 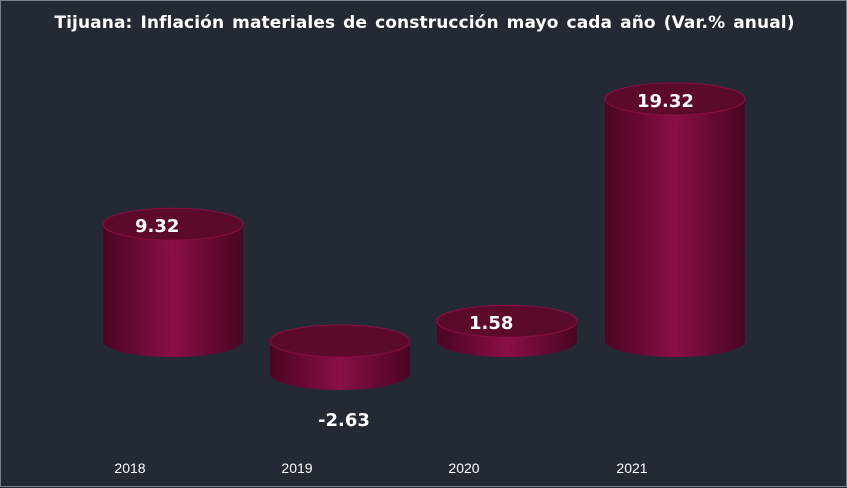 I want to click on bar-2020, so click(x=507, y=330).